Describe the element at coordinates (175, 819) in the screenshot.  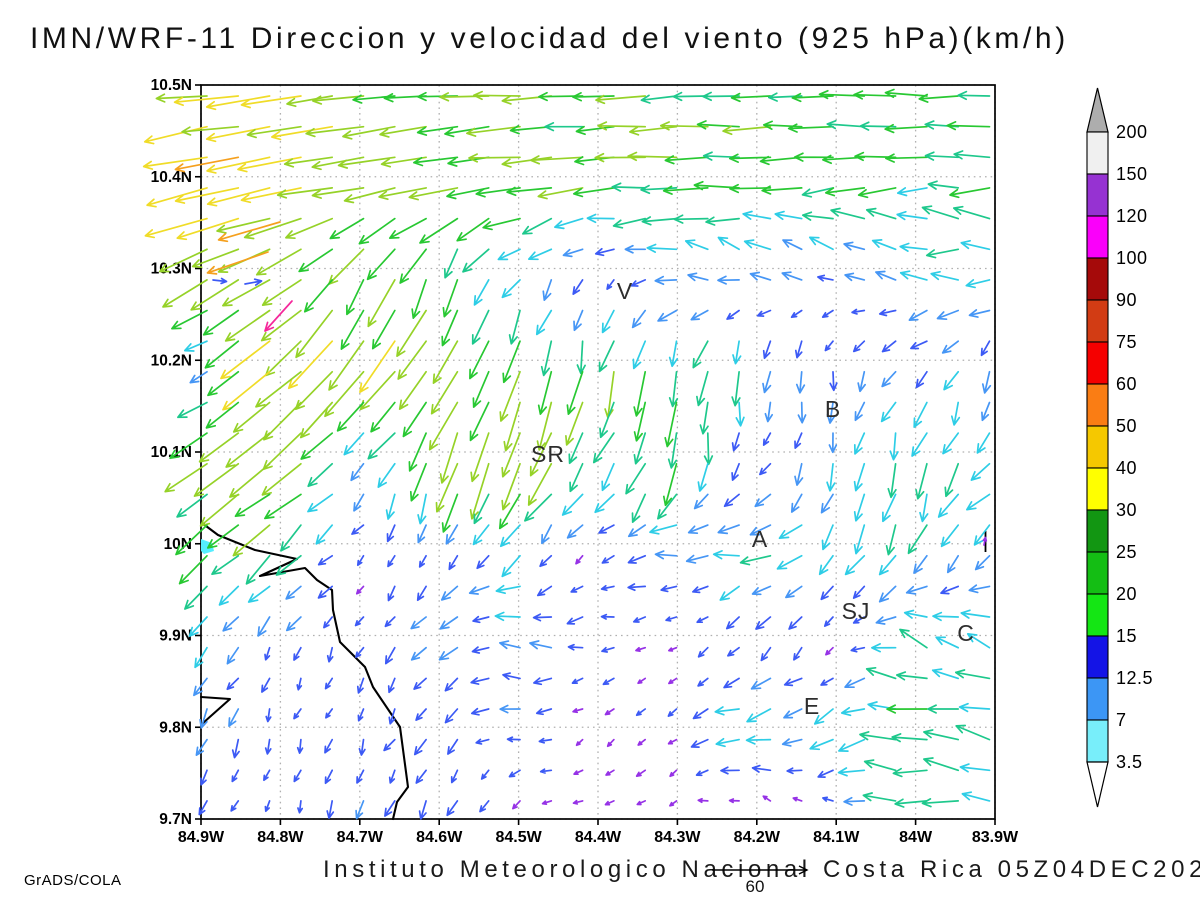
I see `y-axis-label: 9.7N` at that location.